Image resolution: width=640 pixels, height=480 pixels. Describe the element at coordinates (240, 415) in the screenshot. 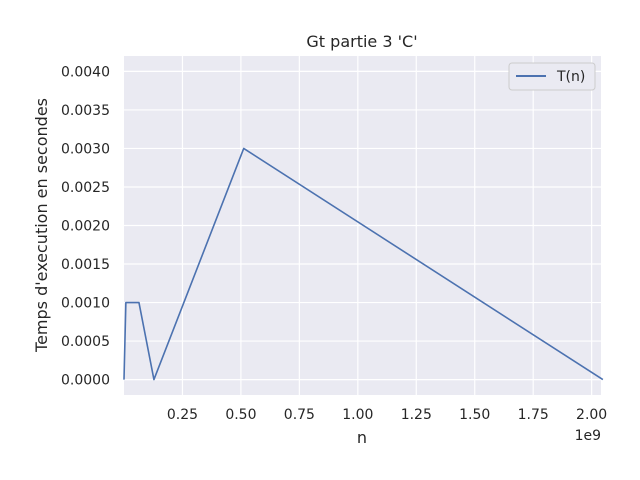

I see `x-tick-label: 0.50` at that location.